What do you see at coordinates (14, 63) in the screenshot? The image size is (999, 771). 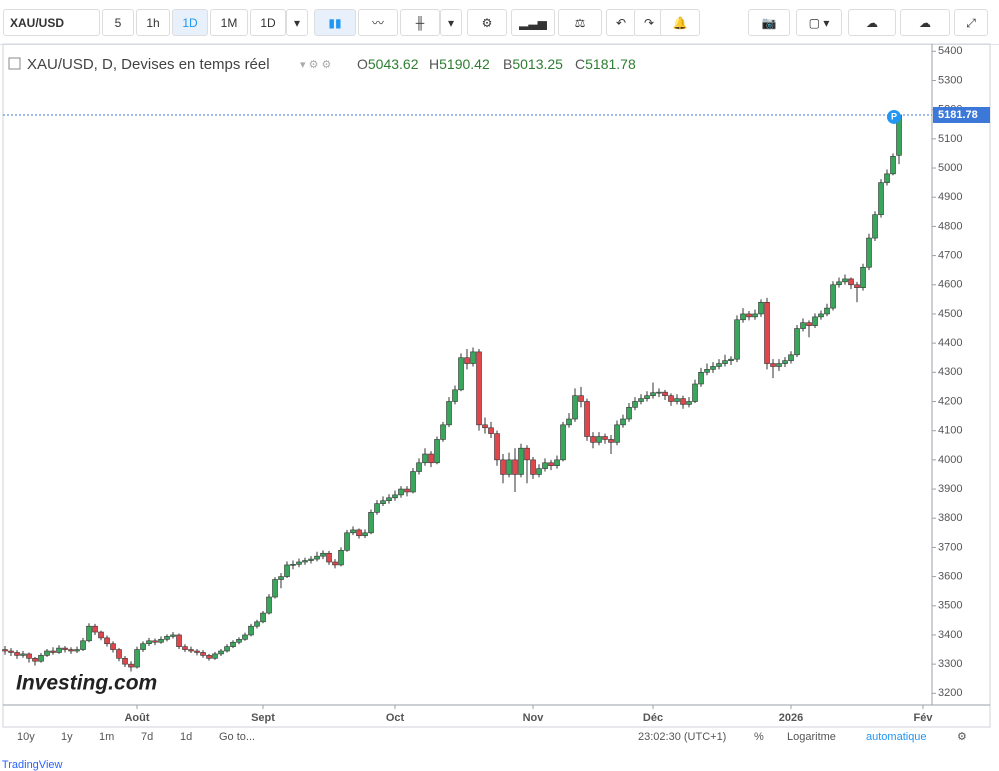 I see `legend-toggle` at bounding box center [14, 63].